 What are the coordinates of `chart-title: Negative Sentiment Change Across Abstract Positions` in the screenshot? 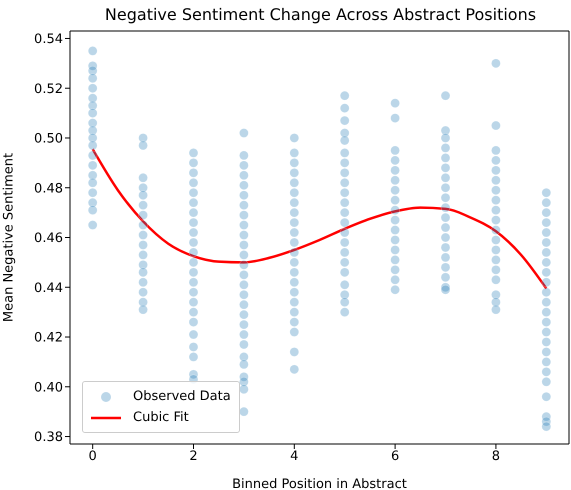 It's located at (321, 14).